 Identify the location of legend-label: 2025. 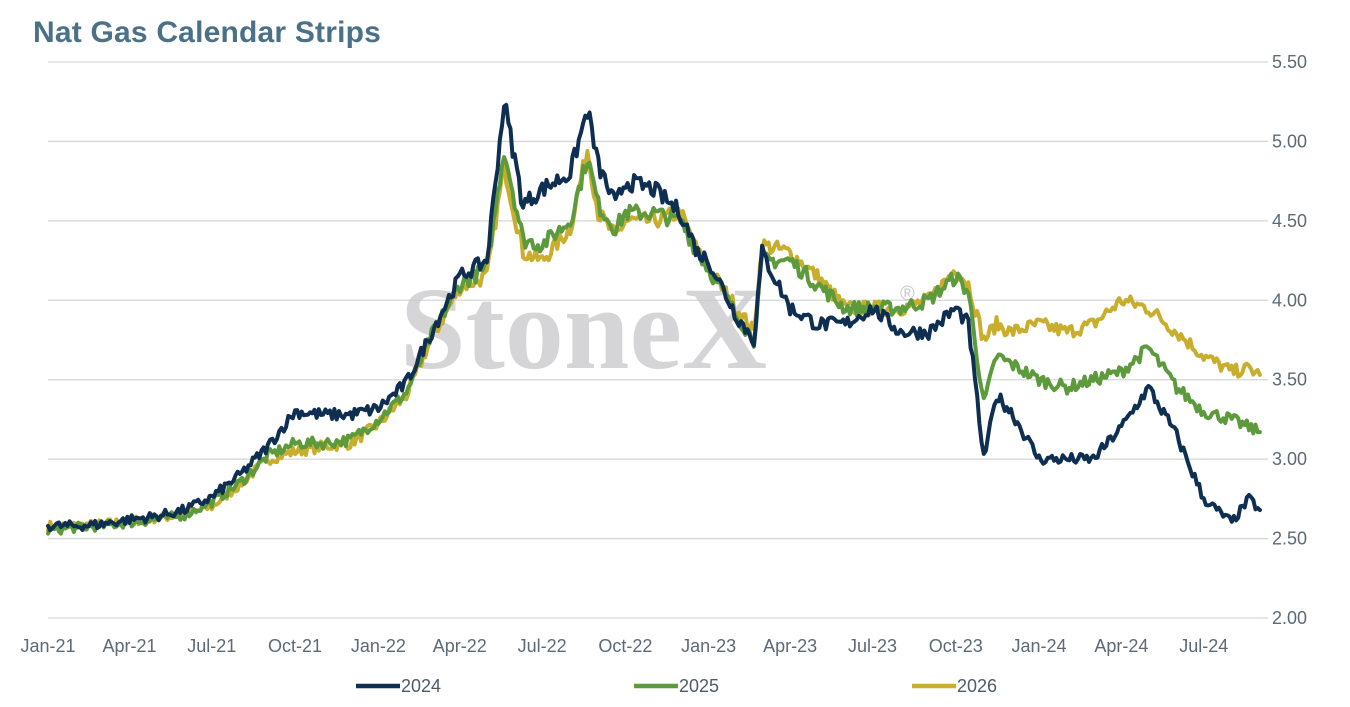
(699, 686).